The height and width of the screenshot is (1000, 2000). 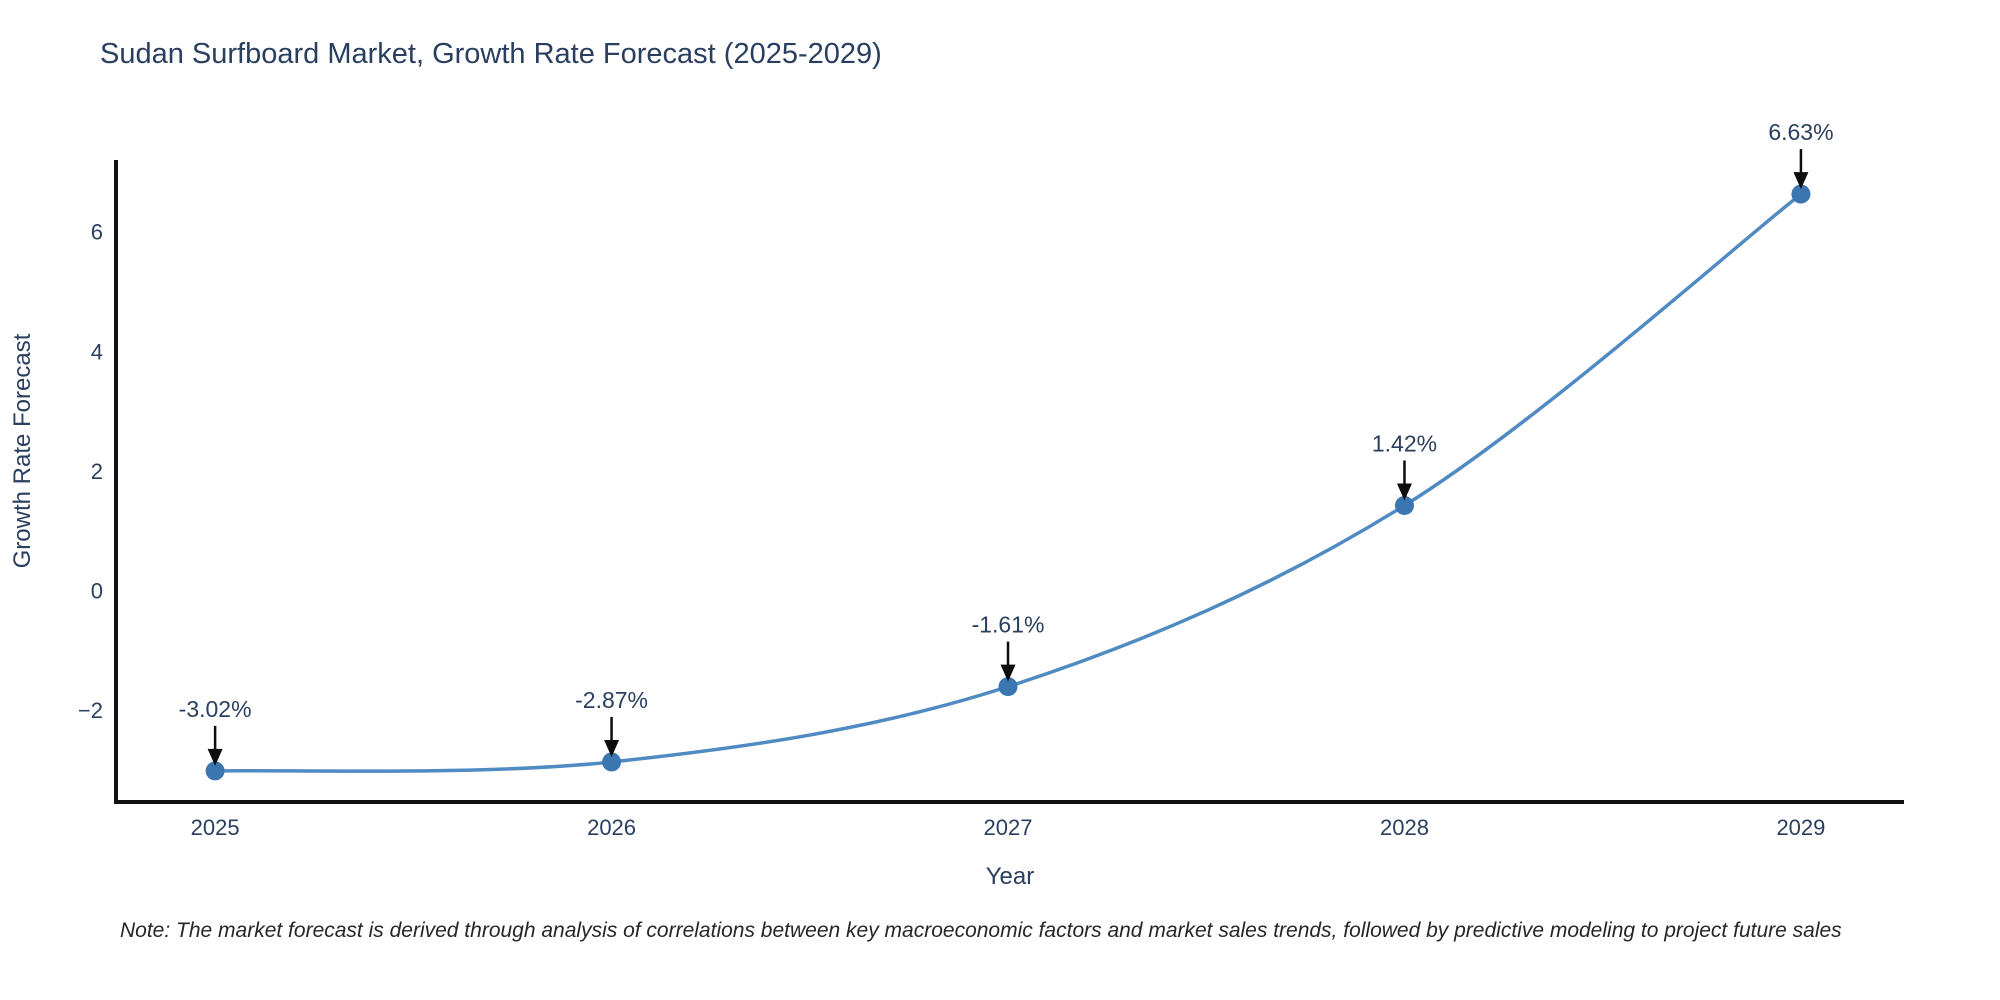 What do you see at coordinates (97, 590) in the screenshot?
I see `y-tick-label: 0` at bounding box center [97, 590].